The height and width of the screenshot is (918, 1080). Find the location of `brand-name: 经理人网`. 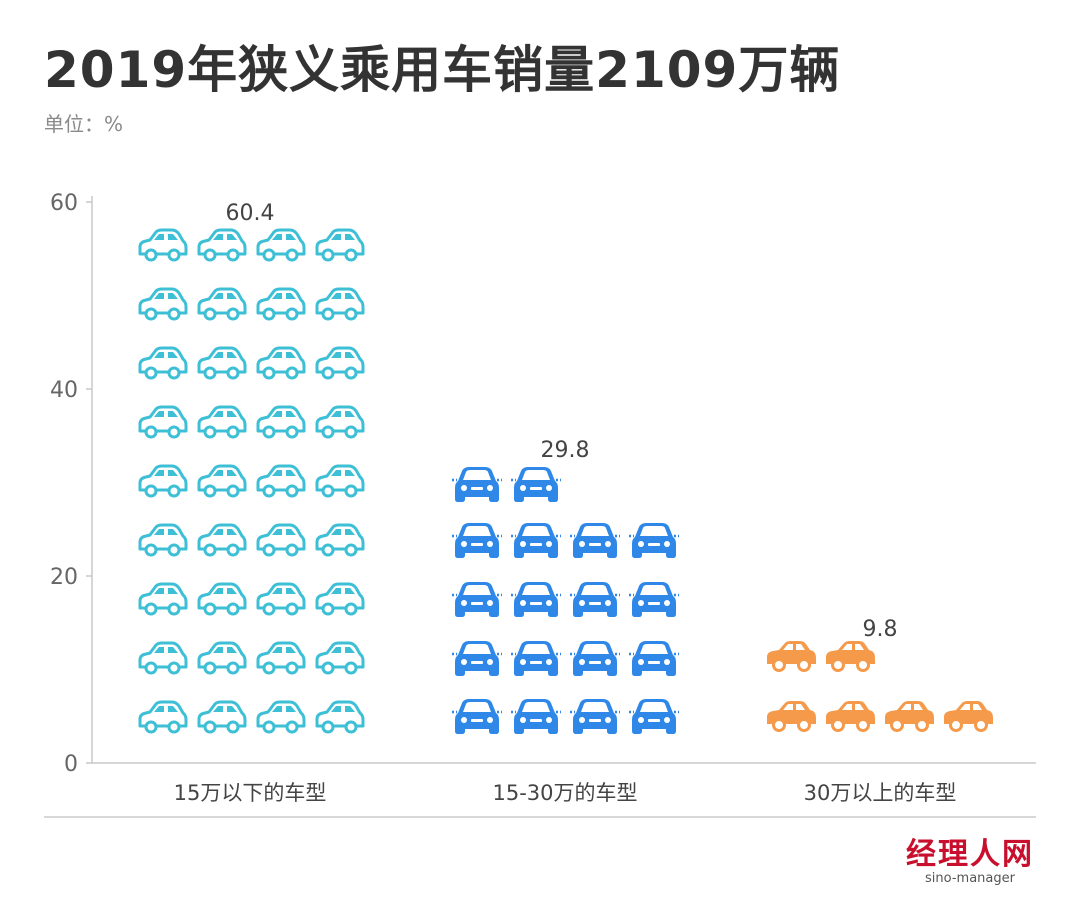

brand-name: 经理人网 is located at coordinates (970, 854).